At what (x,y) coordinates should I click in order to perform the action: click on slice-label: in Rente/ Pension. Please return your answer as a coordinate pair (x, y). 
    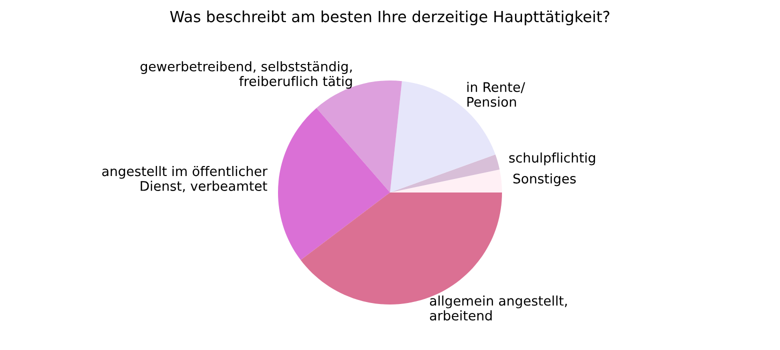
    Looking at the image, I should click on (496, 94).